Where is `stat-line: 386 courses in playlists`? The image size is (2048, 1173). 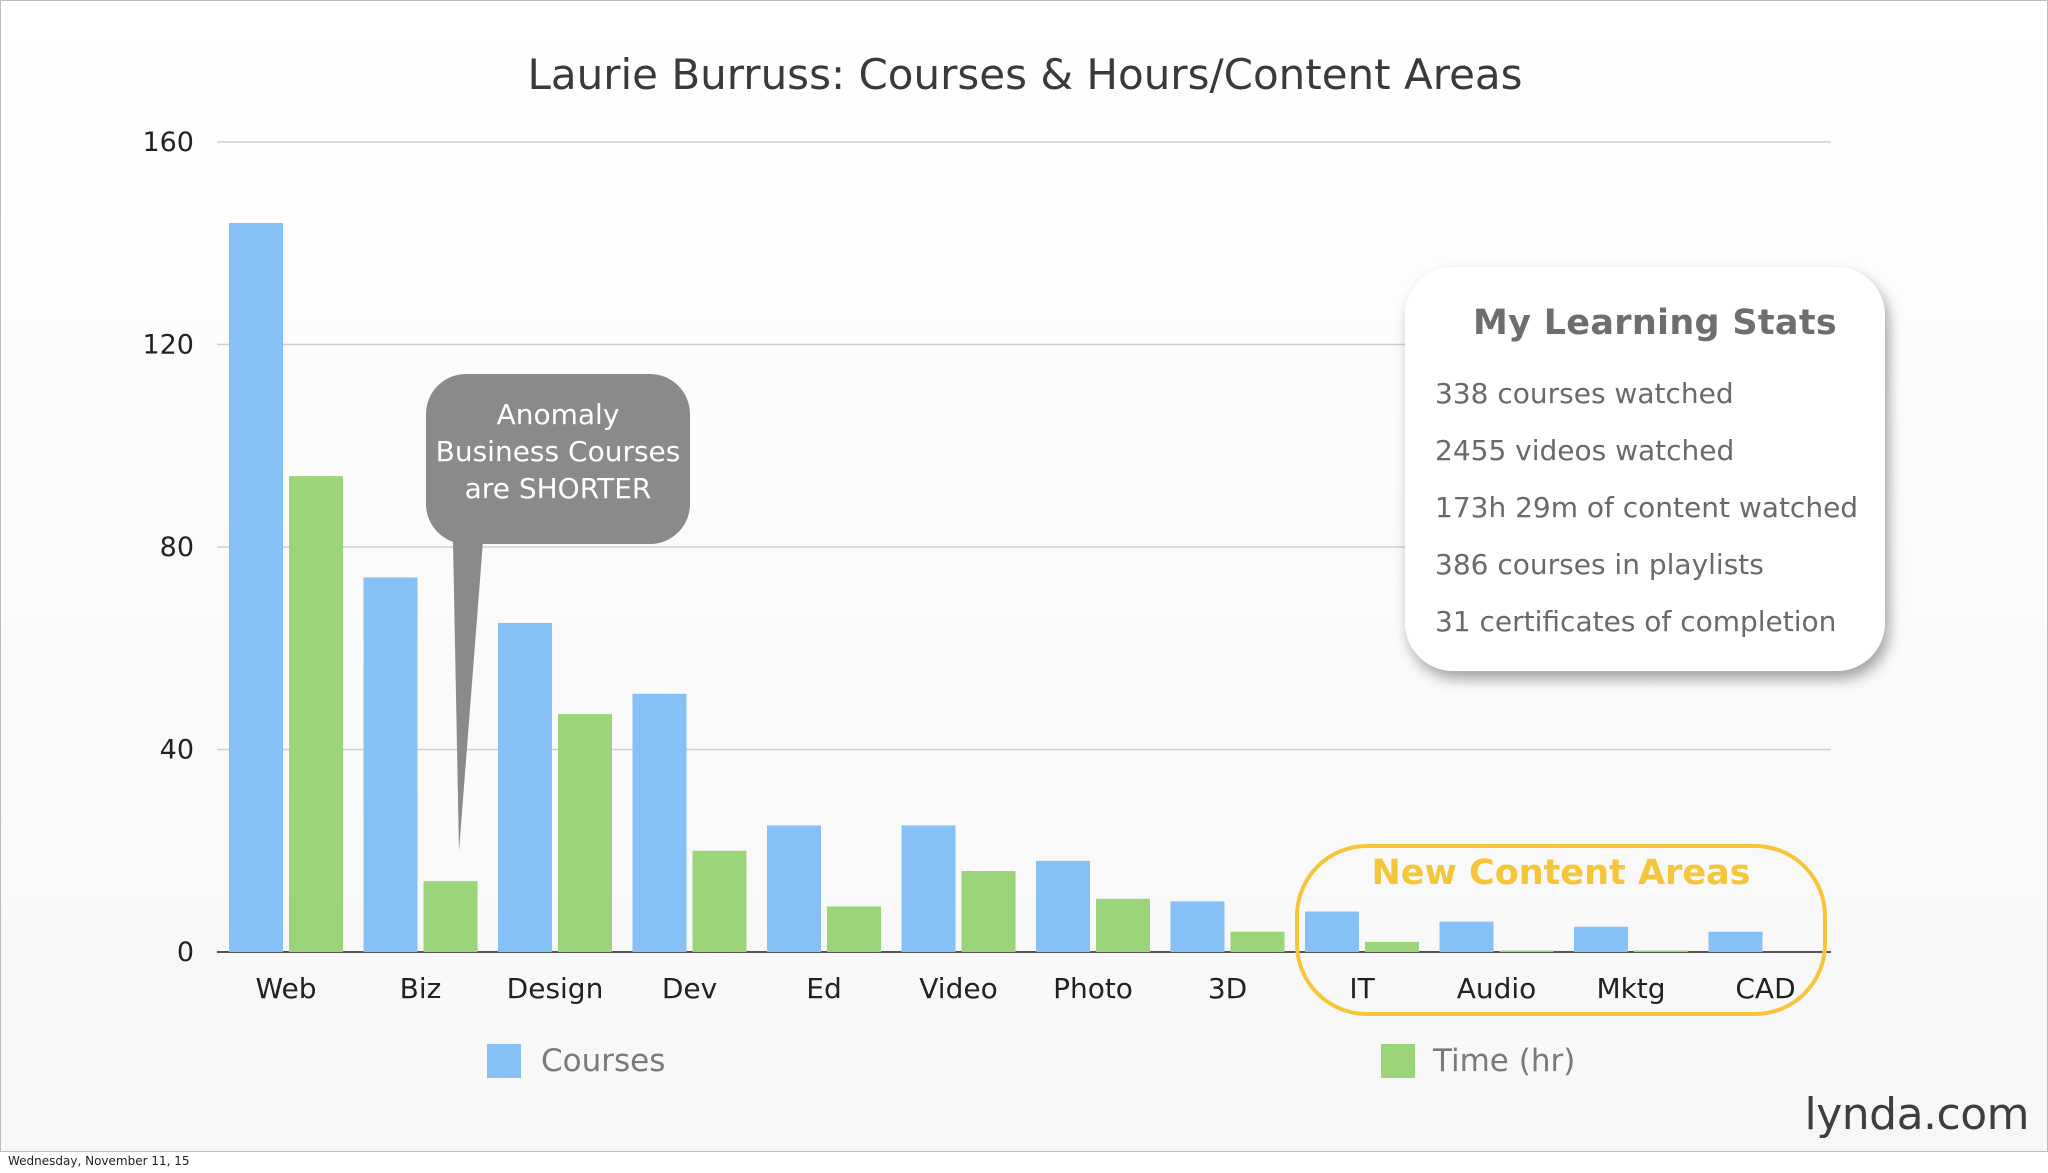 stat-line: 386 courses in playlists is located at coordinates (1599, 564).